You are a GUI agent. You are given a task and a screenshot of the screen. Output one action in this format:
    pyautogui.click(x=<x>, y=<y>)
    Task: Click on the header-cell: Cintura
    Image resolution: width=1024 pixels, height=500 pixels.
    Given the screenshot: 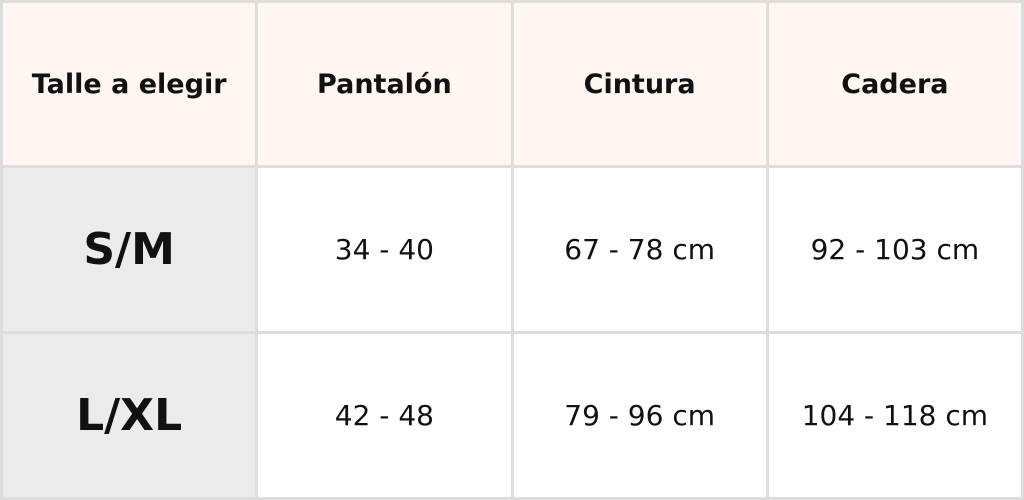 What is the action you would take?
    pyautogui.click(x=639, y=84)
    